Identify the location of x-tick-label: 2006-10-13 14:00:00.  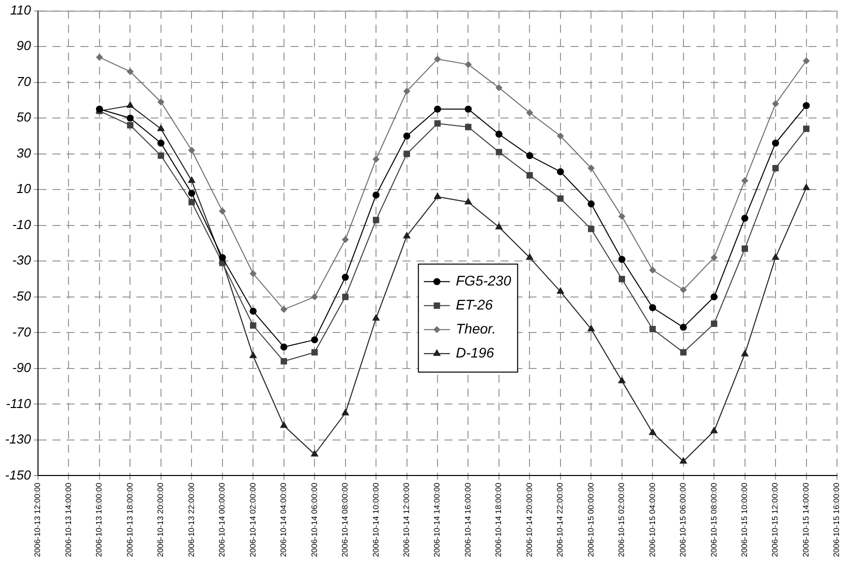
(68, 520).